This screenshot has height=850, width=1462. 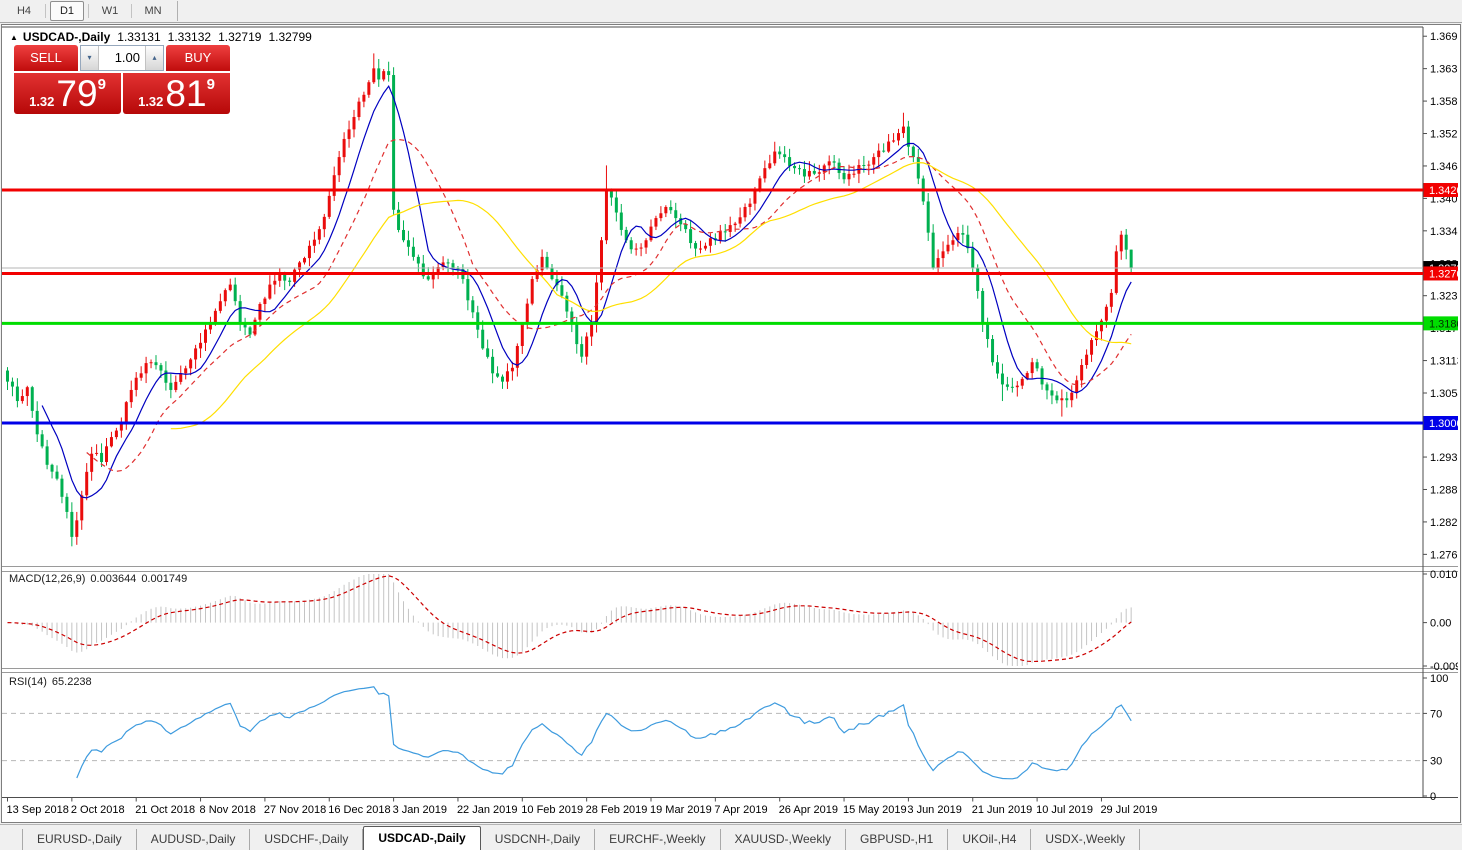 I want to click on timeframe-button-d1: D1, so click(x=67, y=11).